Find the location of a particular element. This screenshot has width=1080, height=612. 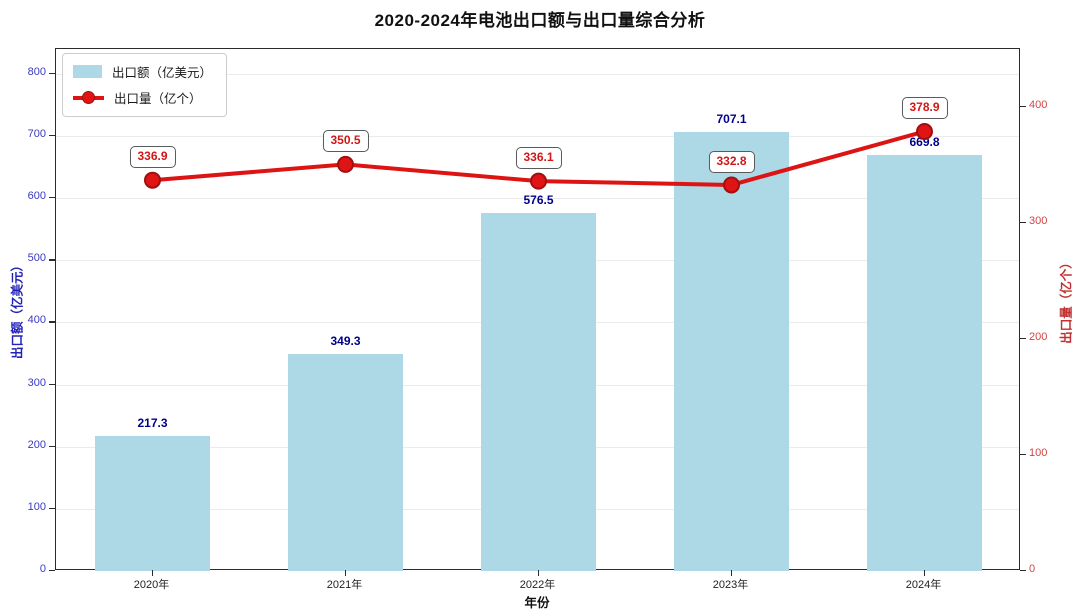

line-value-label: 350.5 is located at coordinates (345, 141).